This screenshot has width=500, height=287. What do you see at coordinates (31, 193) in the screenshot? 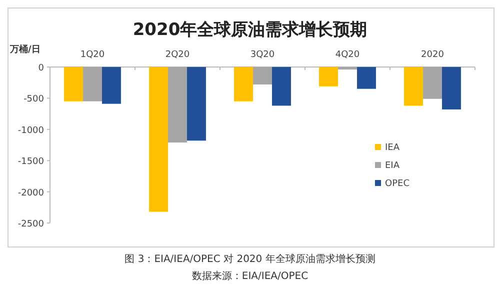
I see `y-tick-label: -2000` at bounding box center [31, 193].